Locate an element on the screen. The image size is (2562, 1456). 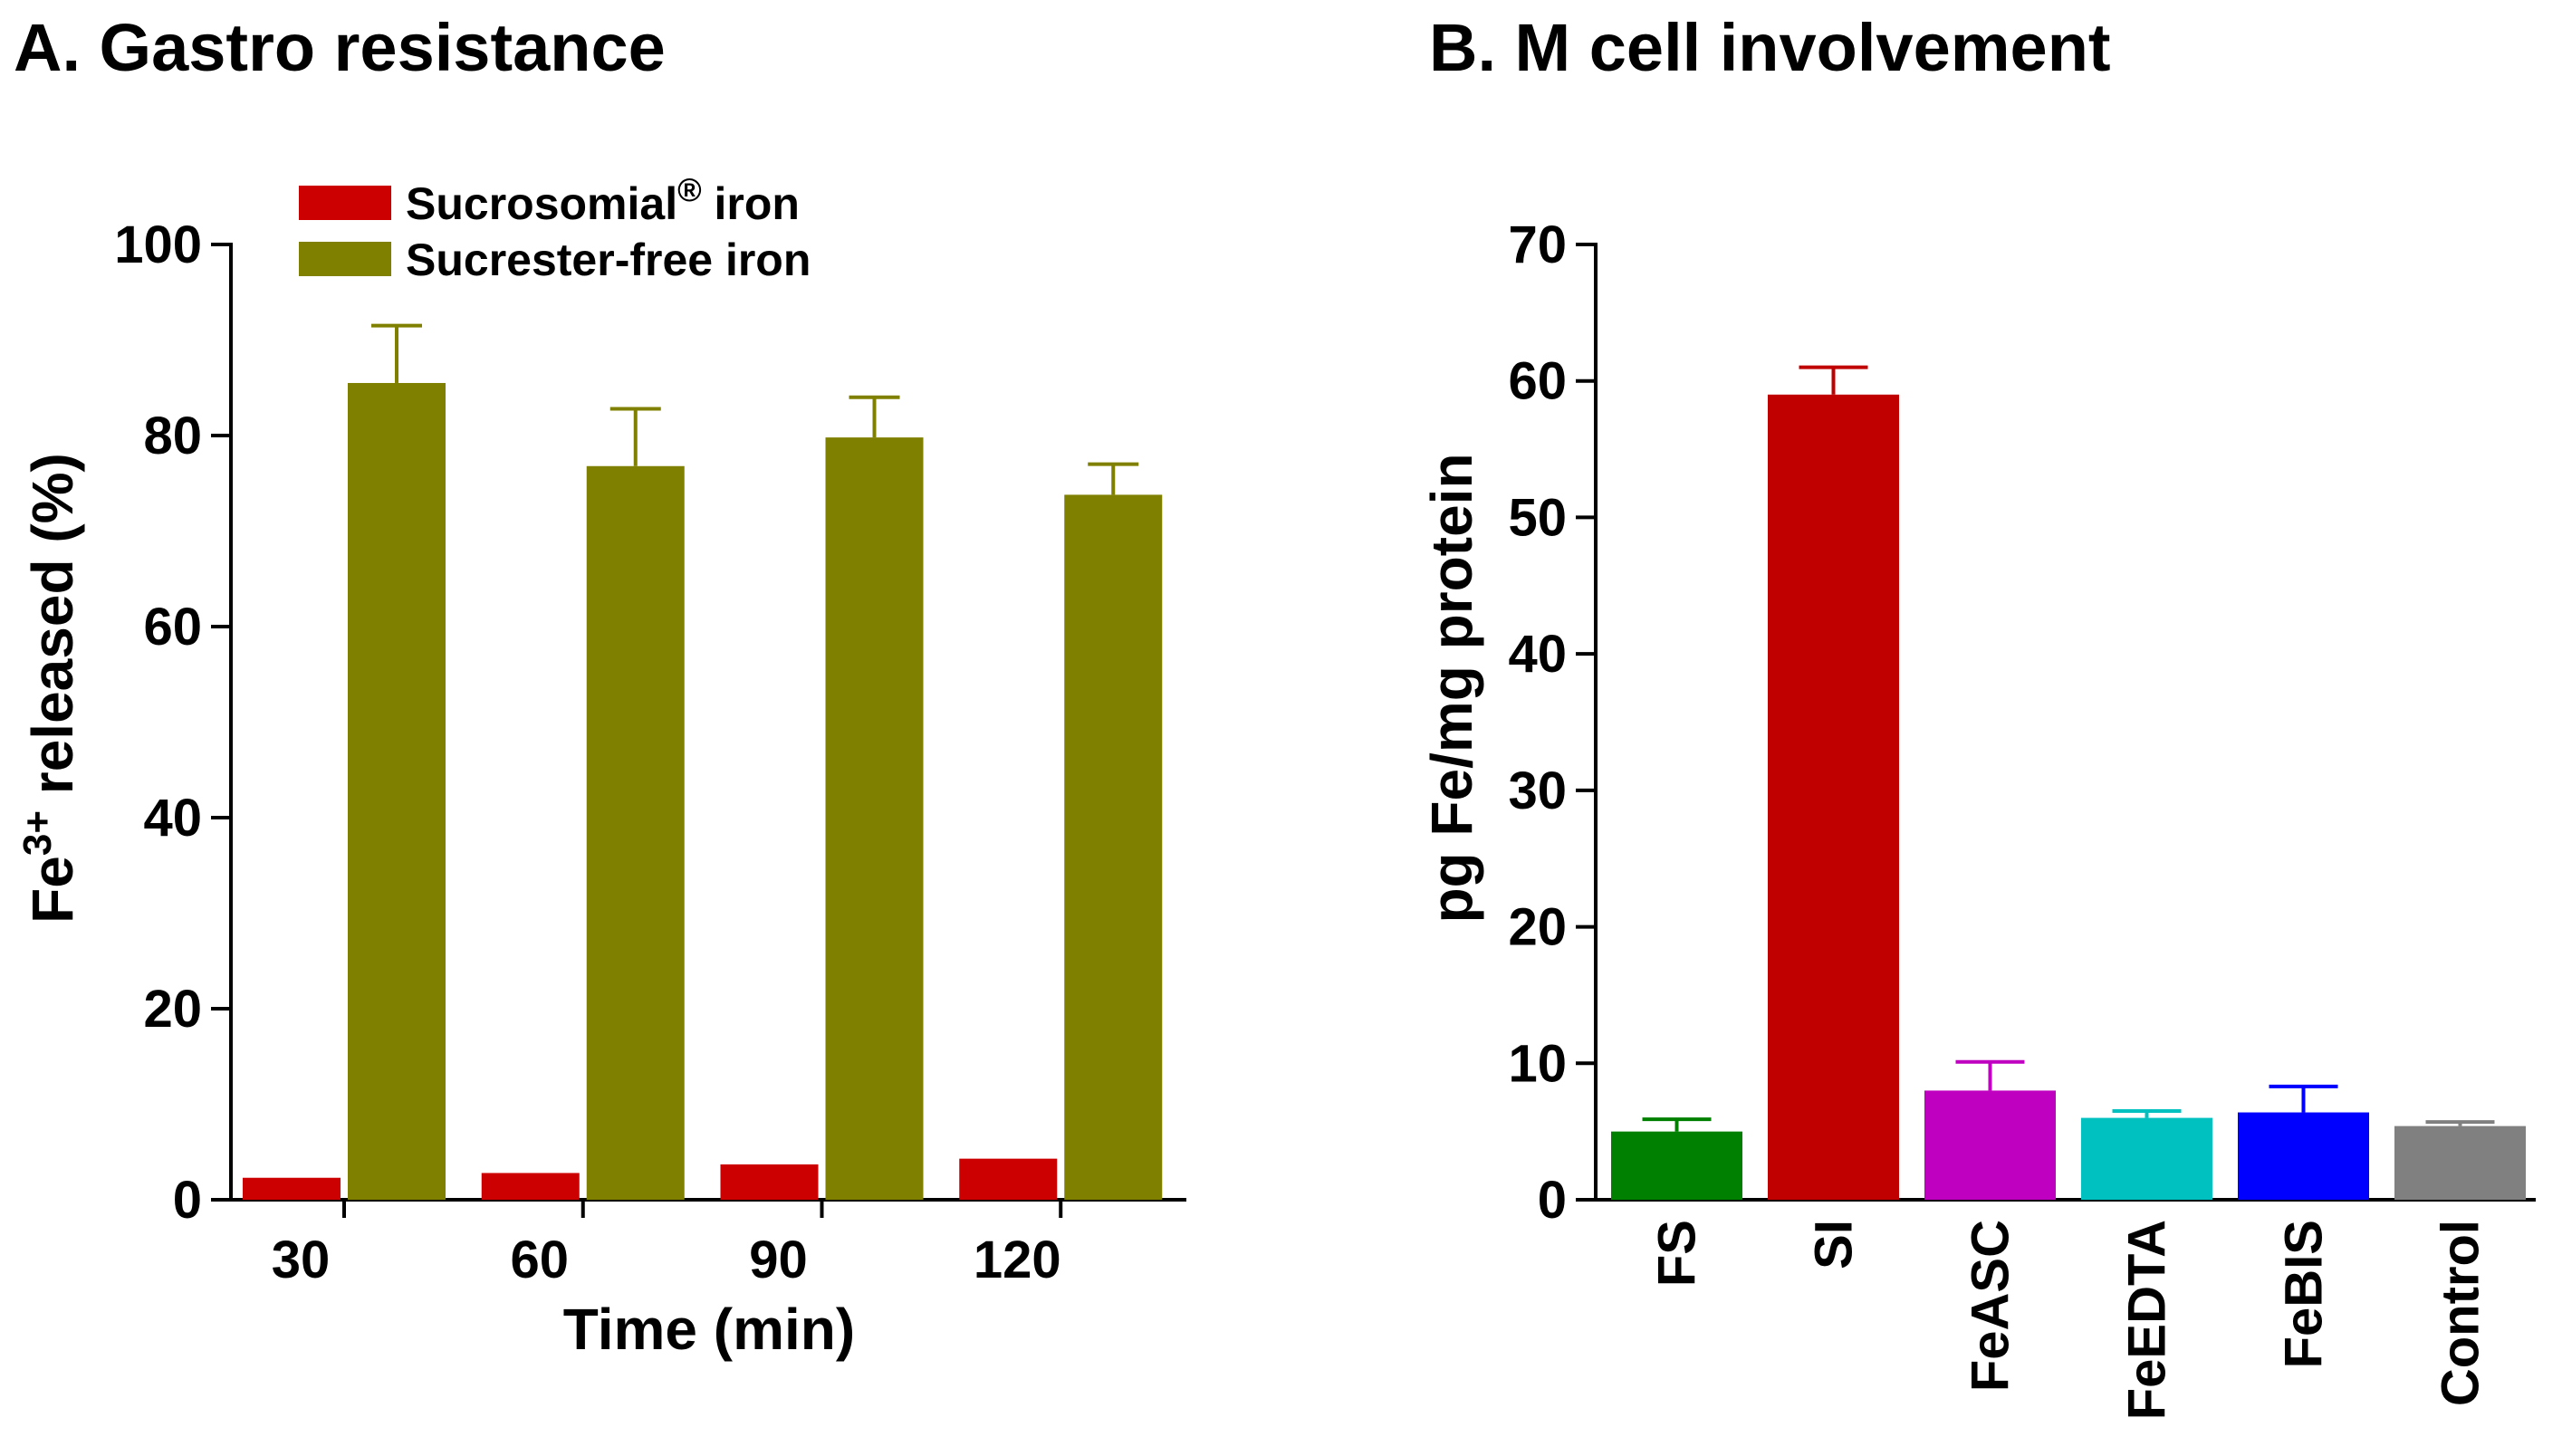
legend-label-sucrester-free: Sucrester-free iron is located at coordinates (608, 260).